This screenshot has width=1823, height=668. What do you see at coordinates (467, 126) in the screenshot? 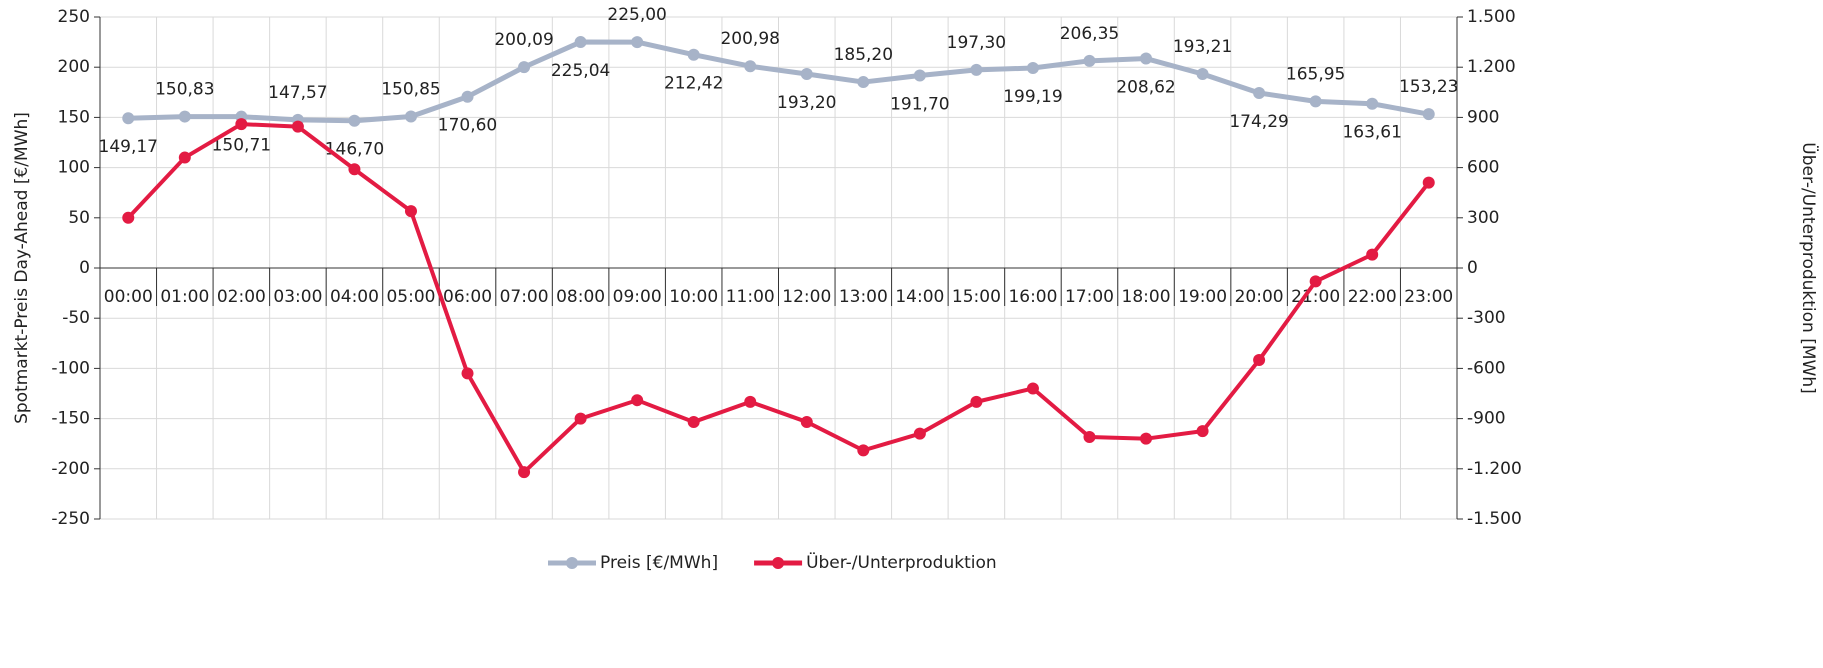
I see `data-label: 170,60` at bounding box center [467, 126].